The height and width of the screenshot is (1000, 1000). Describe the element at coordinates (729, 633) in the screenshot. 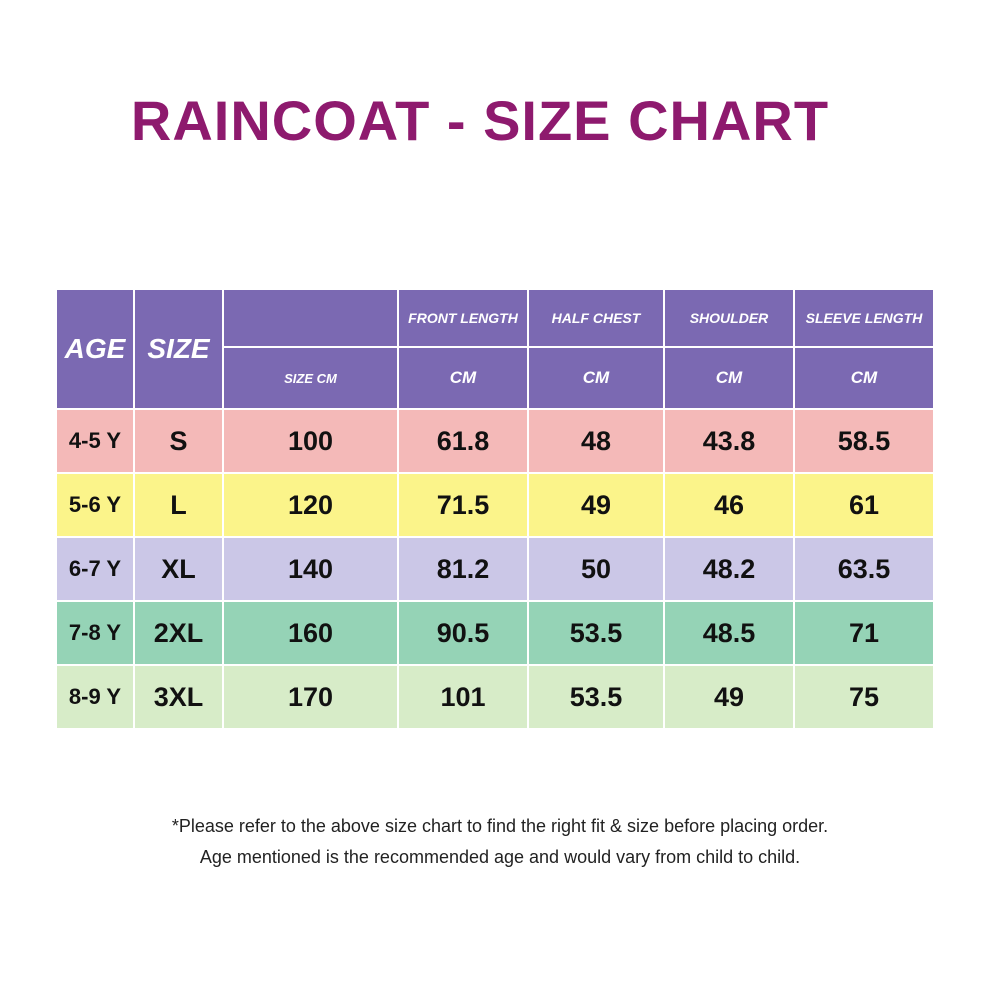

I see `table-cell: 48.5` at that location.